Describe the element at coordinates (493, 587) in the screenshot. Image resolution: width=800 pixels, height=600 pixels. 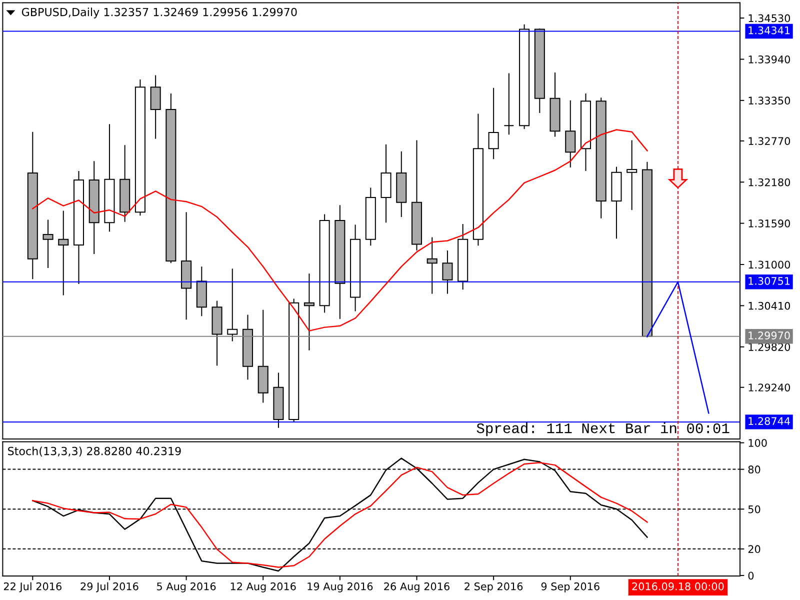
I see `x-tick-label: 2 Sep 2016` at that location.